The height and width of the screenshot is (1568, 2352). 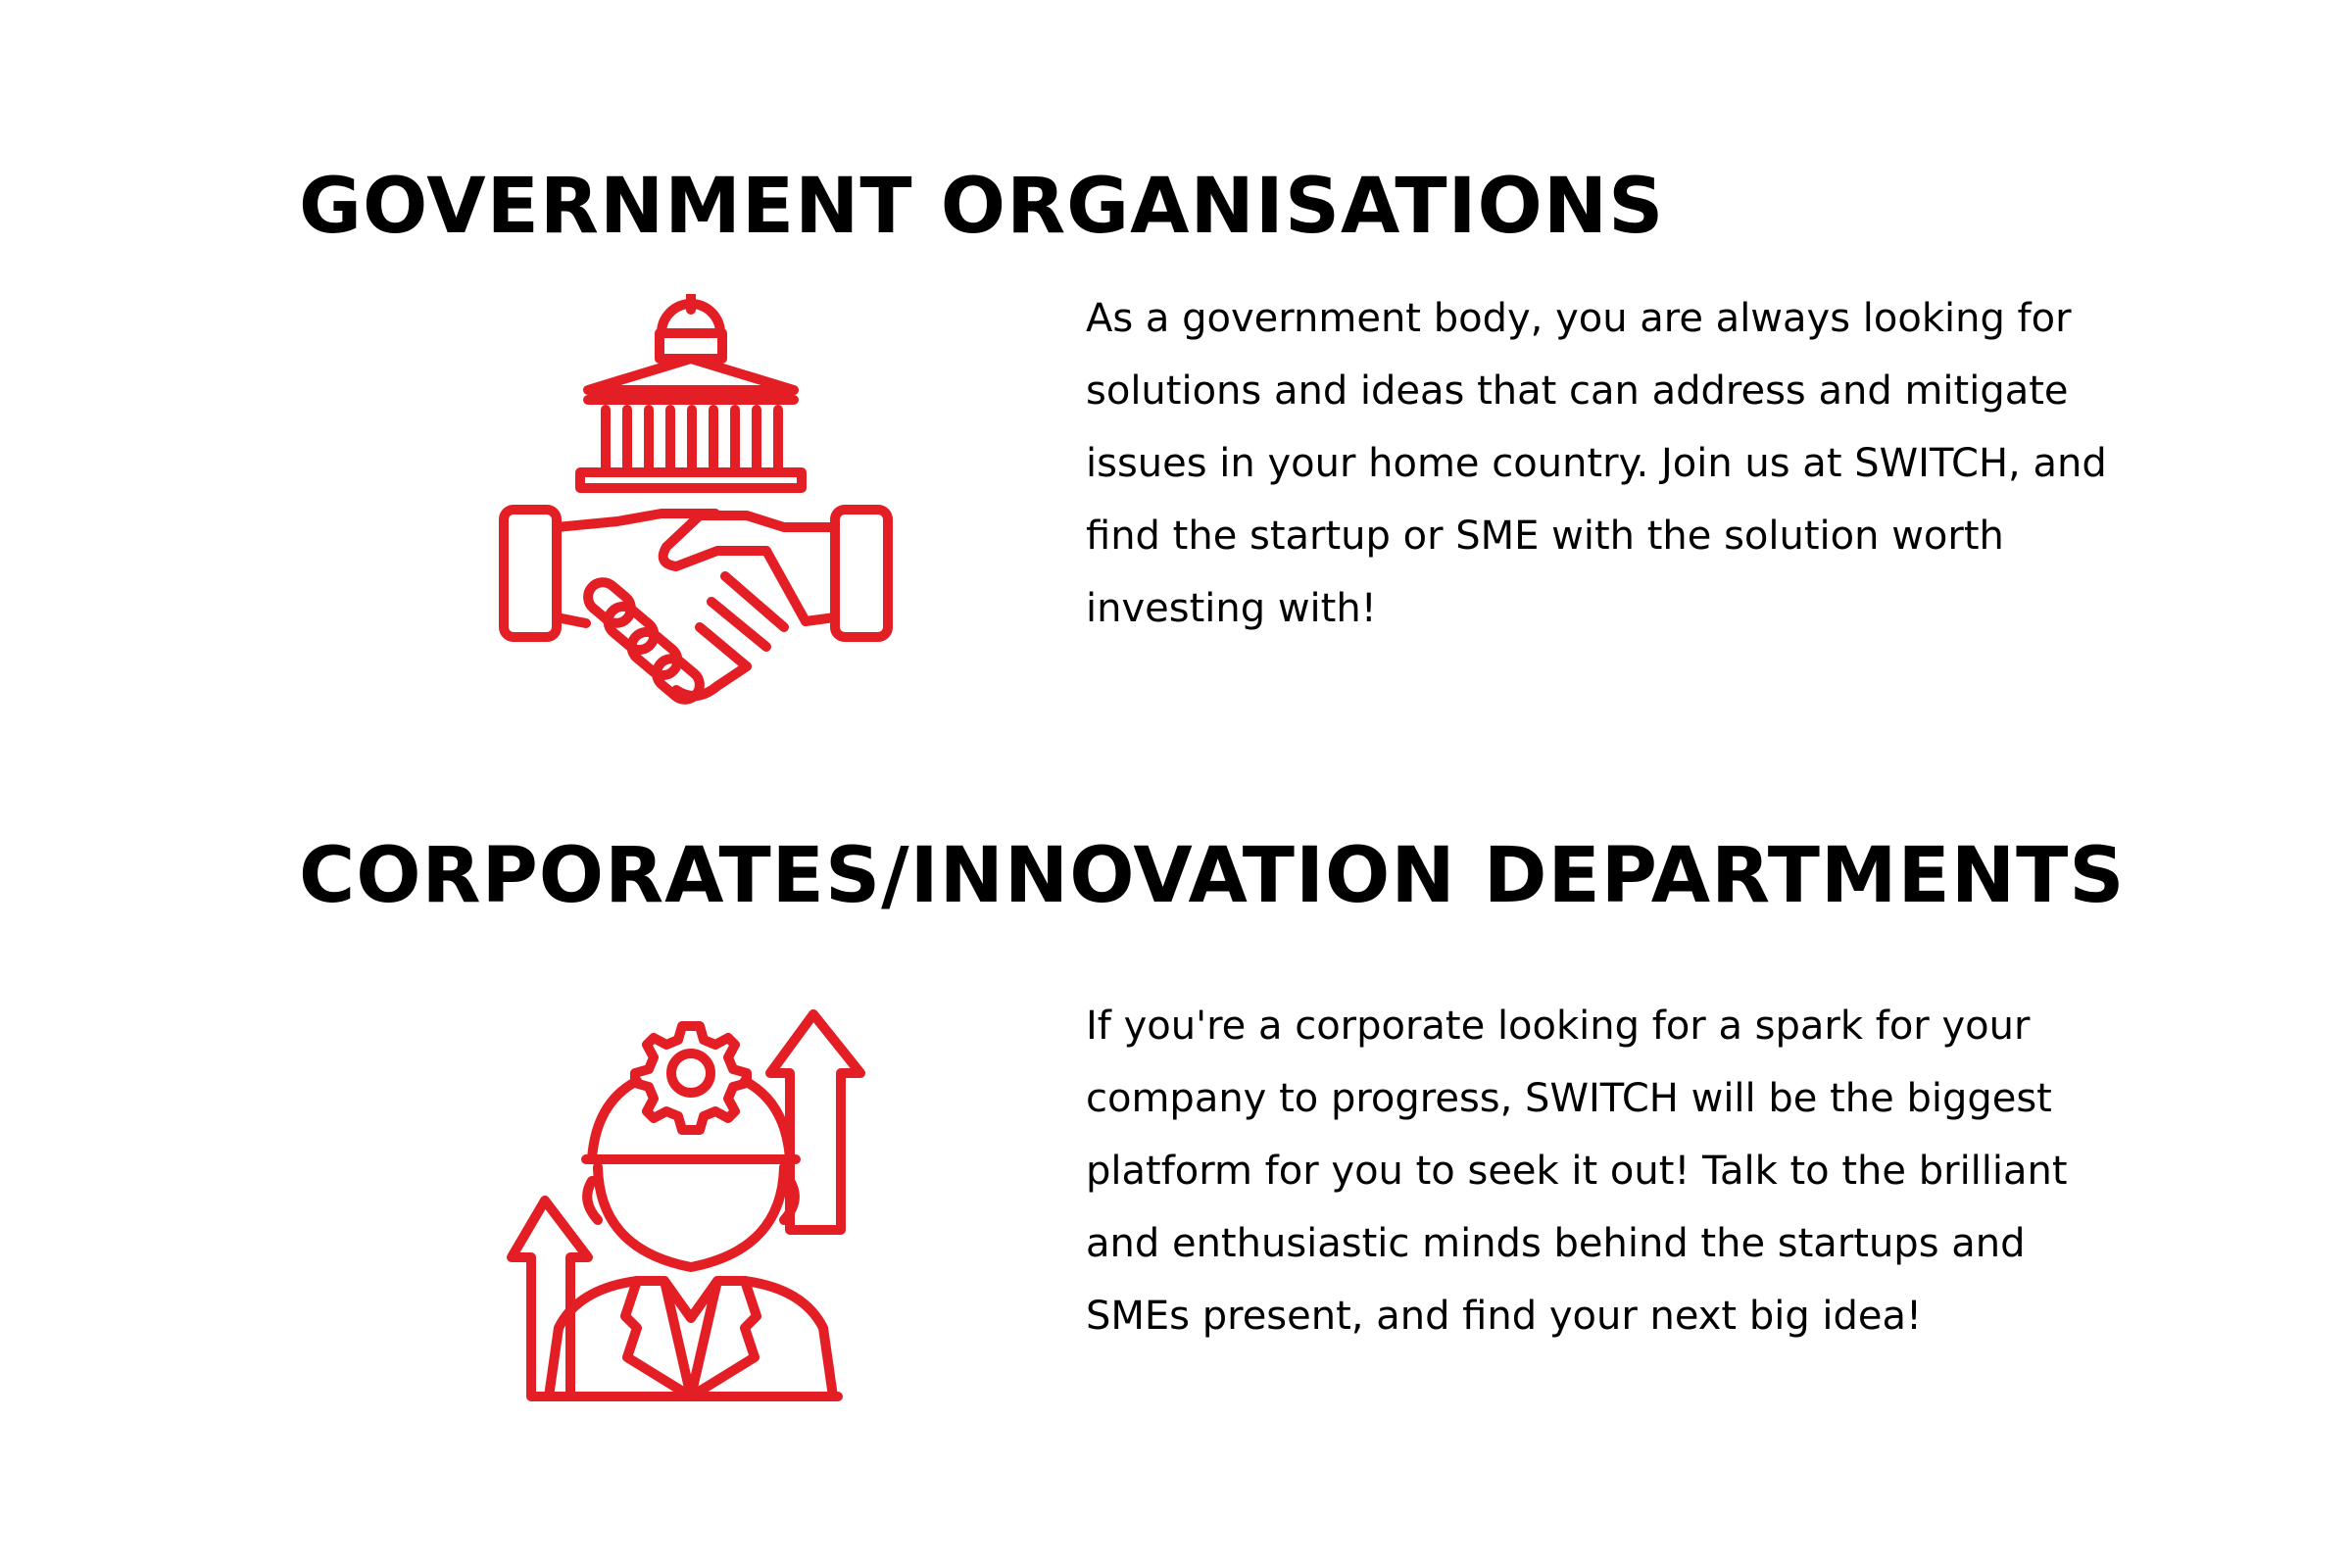 What do you see at coordinates (982, 207) in the screenshot?
I see `section-title-government: GOVERNMENT ORGANISATIONS` at bounding box center [982, 207].